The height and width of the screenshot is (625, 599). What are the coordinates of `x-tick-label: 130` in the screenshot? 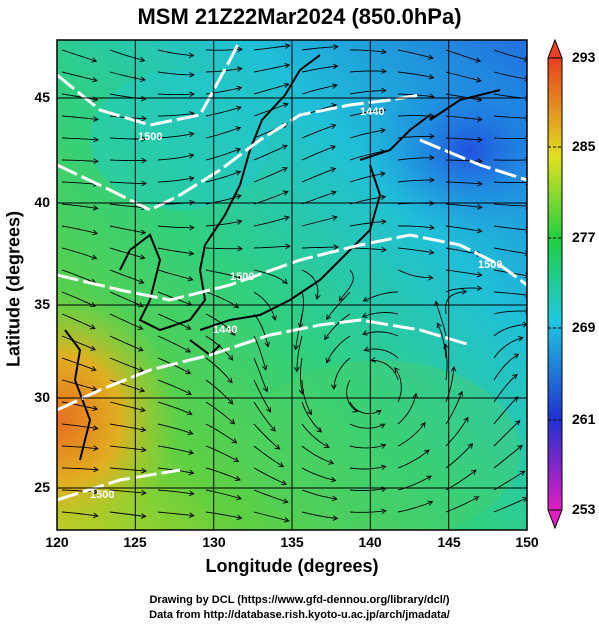 It's located at (214, 542).